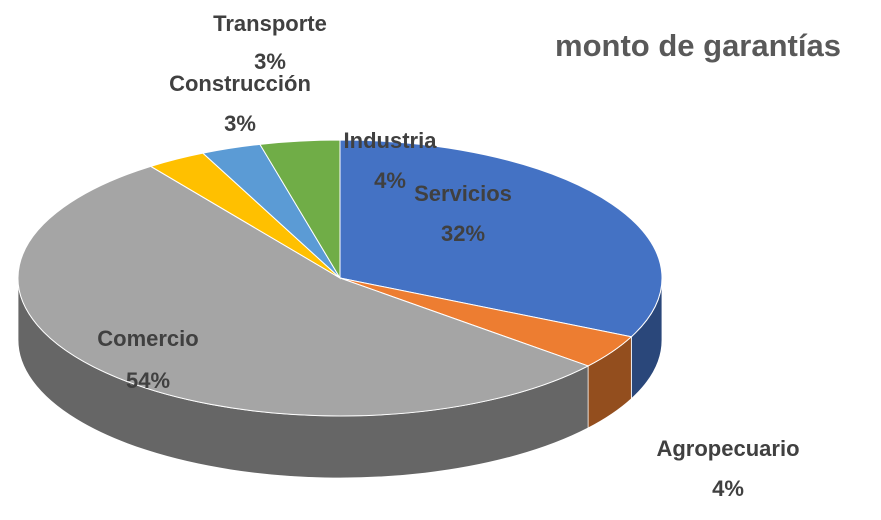 The width and height of the screenshot is (881, 520). What do you see at coordinates (463, 193) in the screenshot?
I see `category-label: Servicios` at bounding box center [463, 193].